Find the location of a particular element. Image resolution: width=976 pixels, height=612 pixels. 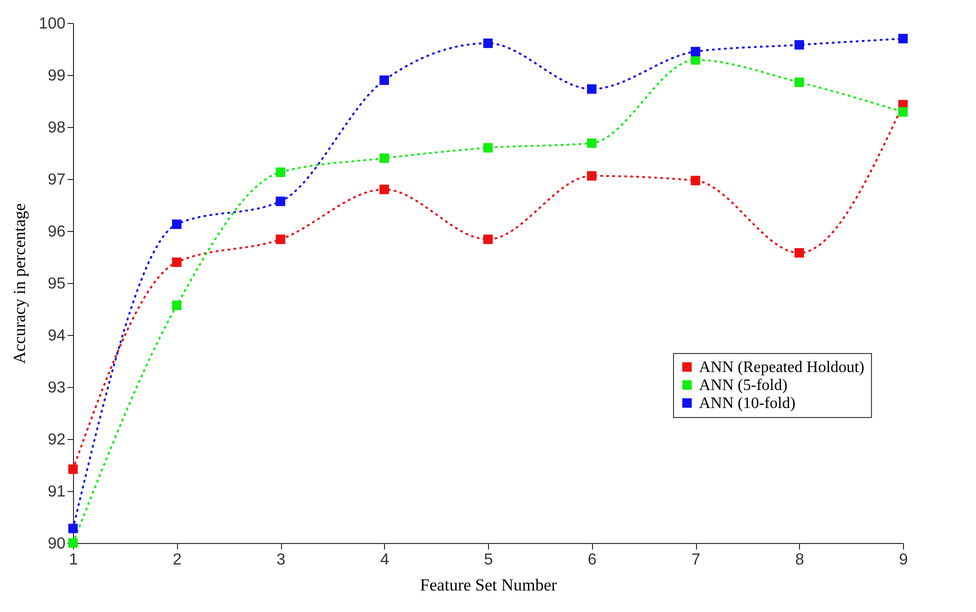

x-tick-label: 1 is located at coordinates (73, 560).